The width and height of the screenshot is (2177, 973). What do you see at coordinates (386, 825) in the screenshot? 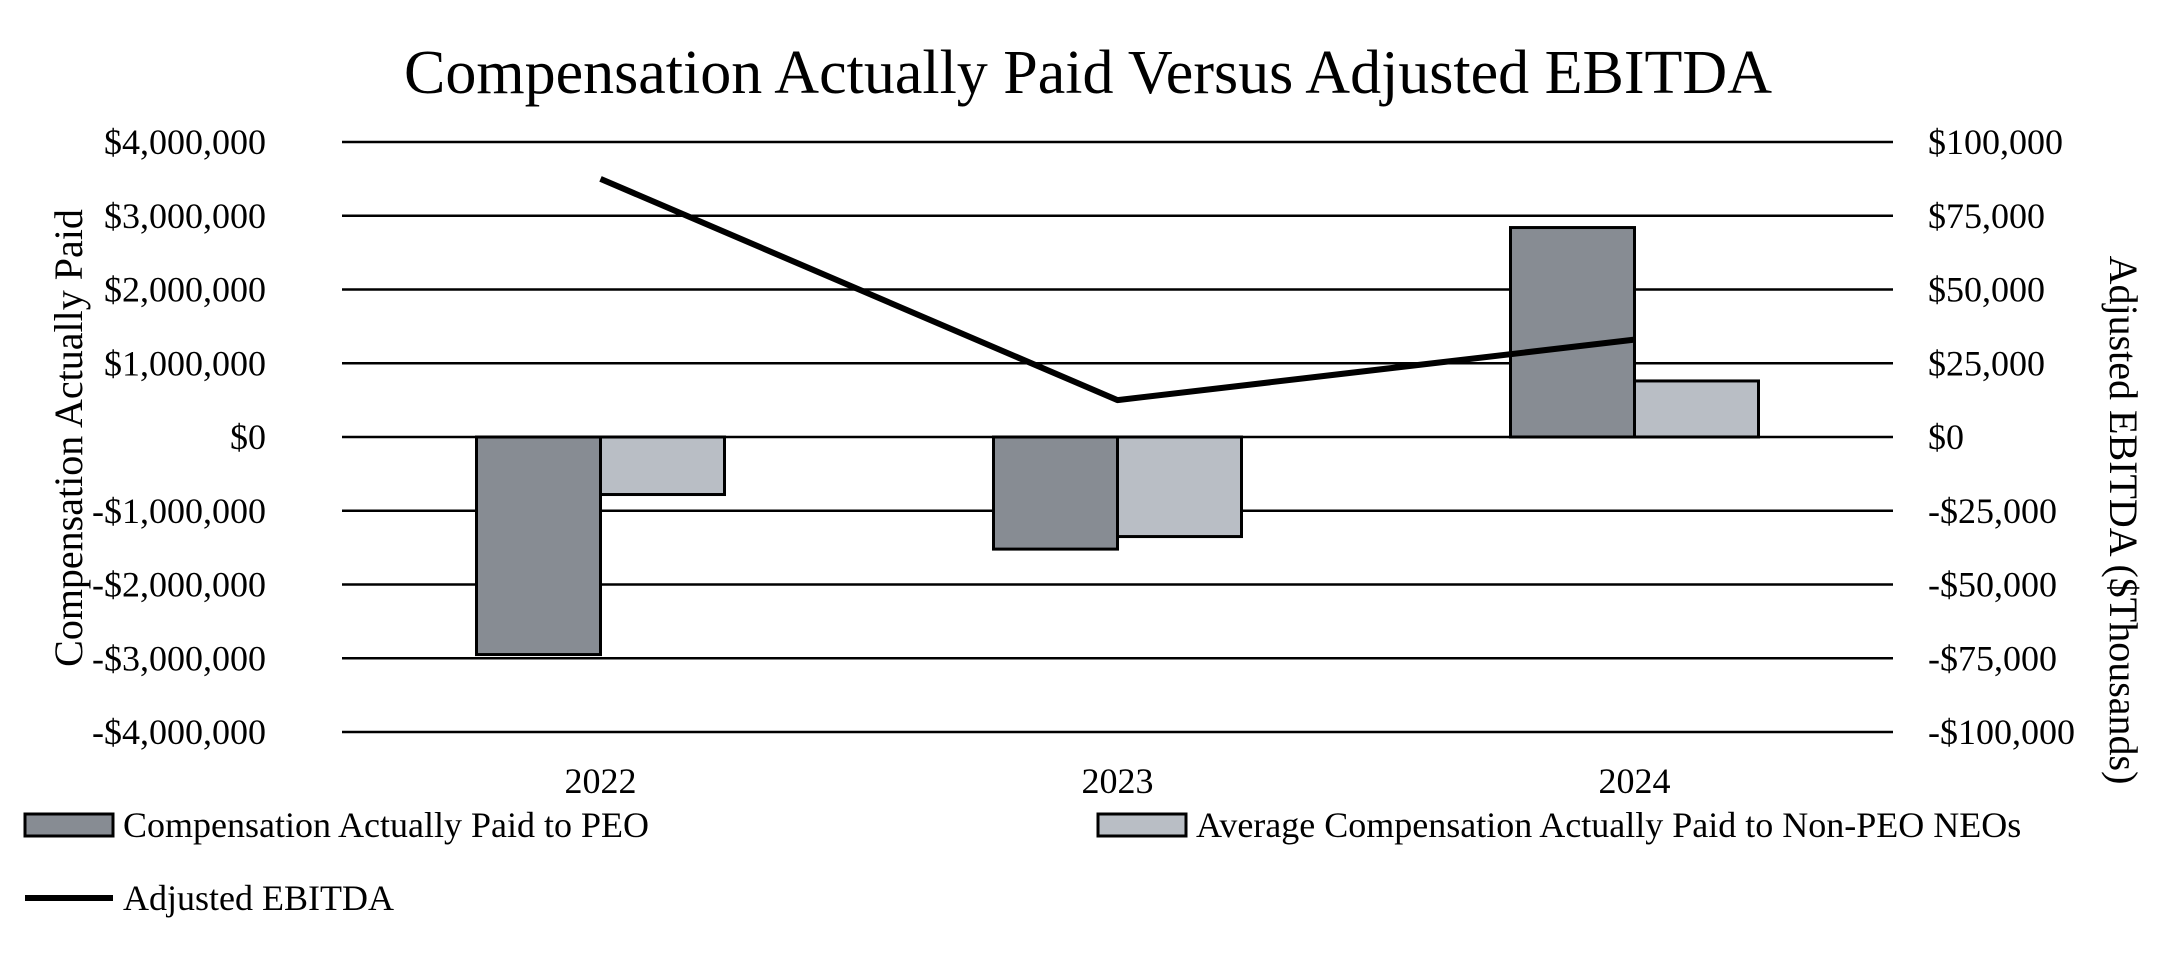
I see `legend-label: Compensation Actually Paid to PEO` at bounding box center [386, 825].